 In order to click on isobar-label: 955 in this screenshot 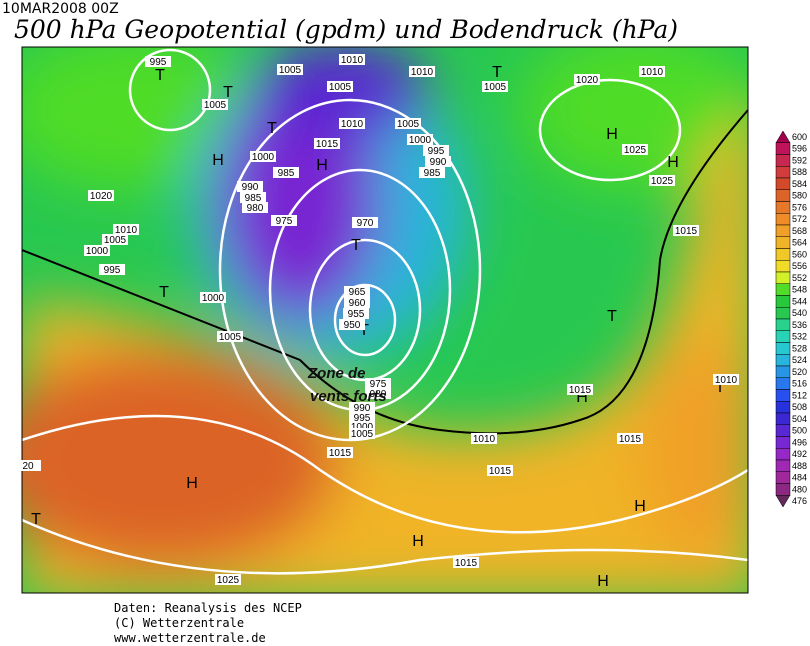, I will do `click(356, 314)`.